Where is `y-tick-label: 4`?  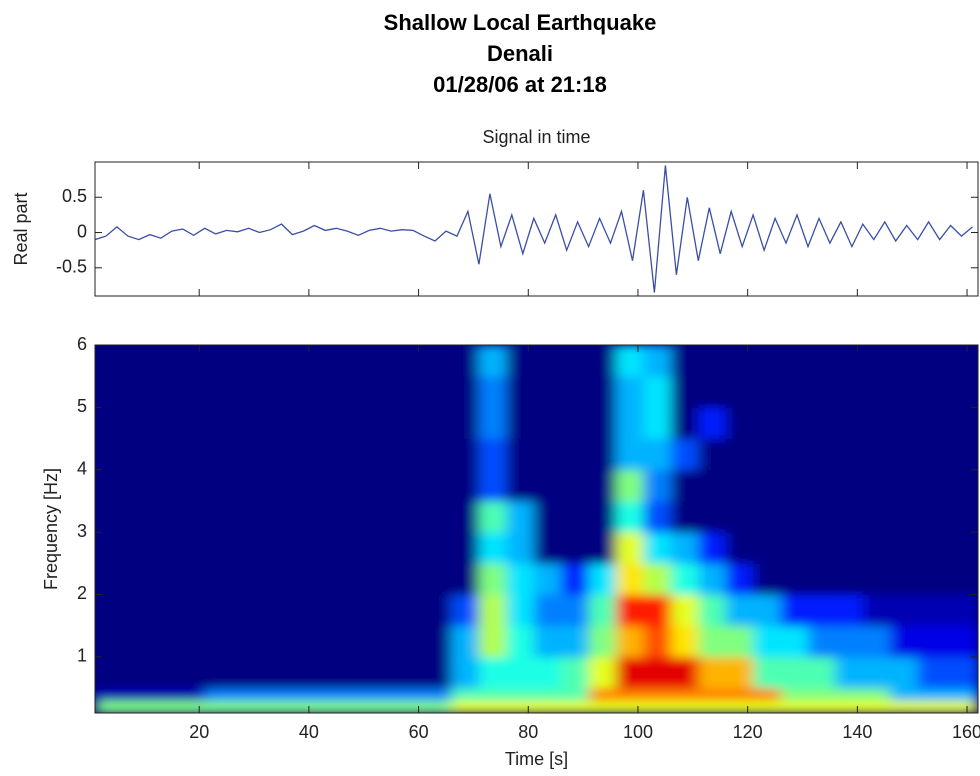 y-tick-label: 4 is located at coordinates (82, 468).